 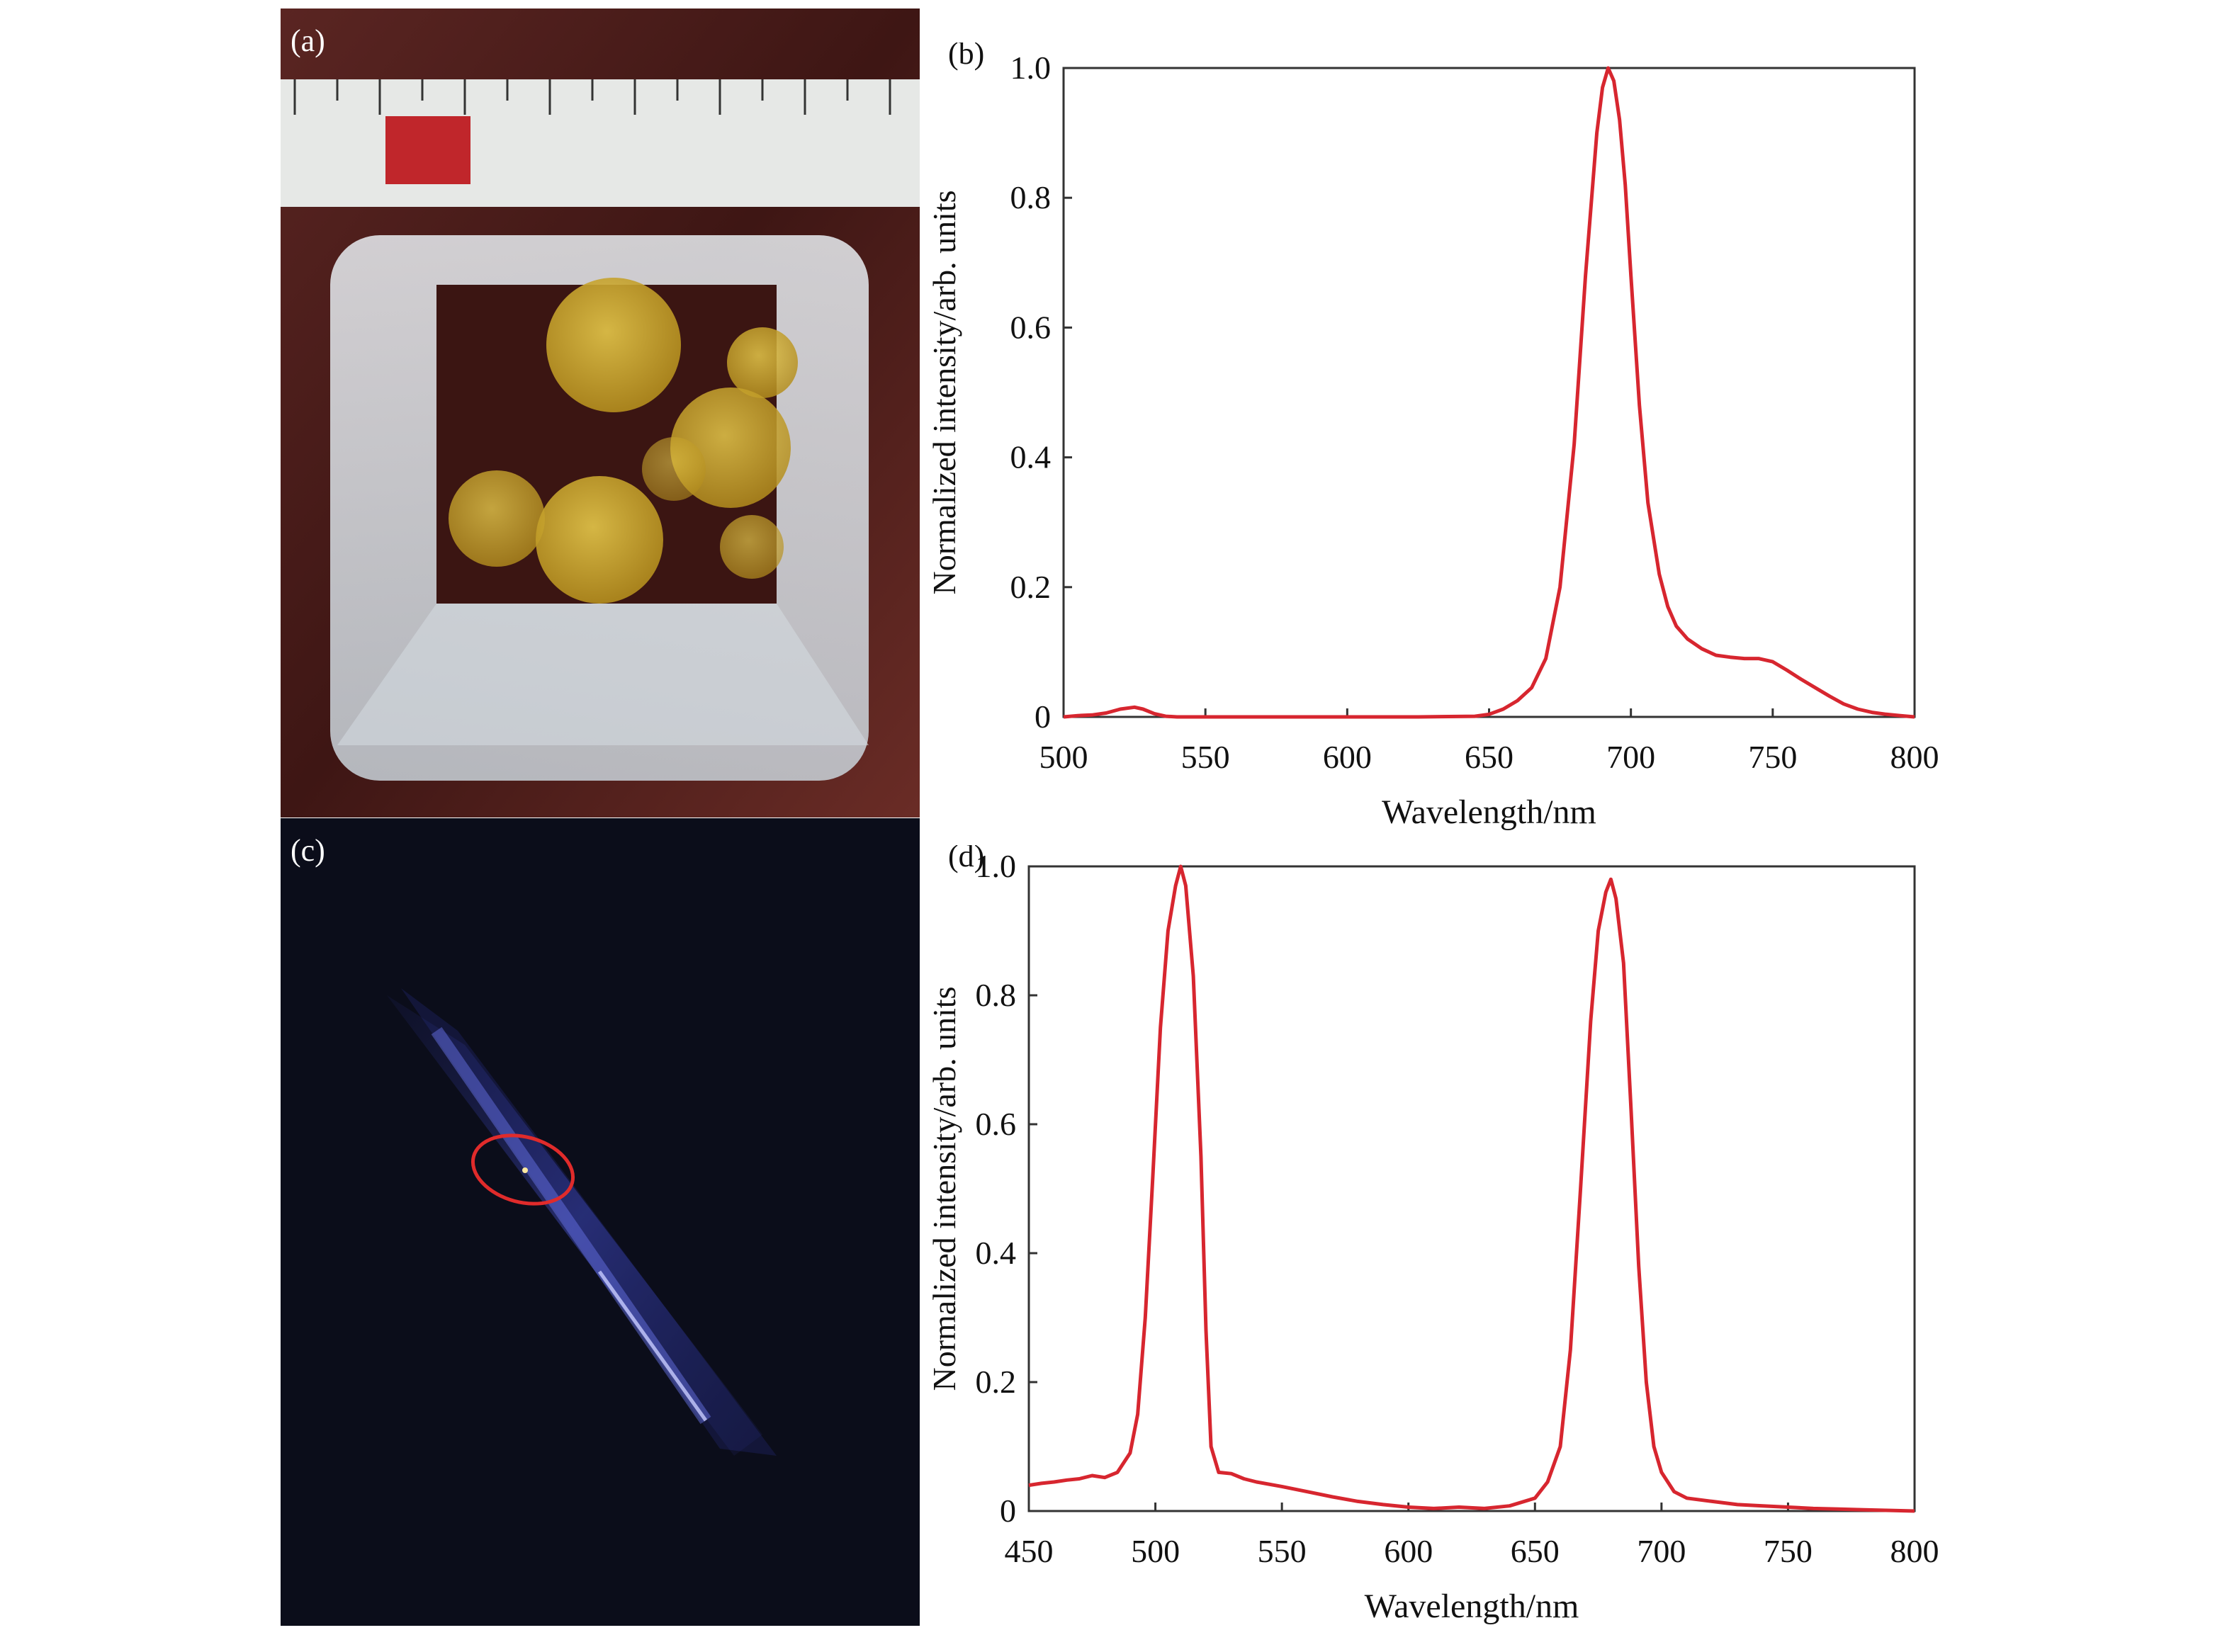 What do you see at coordinates (1472, 1606) in the screenshot?
I see `x-axis-label-d: Wavelength/nm` at bounding box center [1472, 1606].